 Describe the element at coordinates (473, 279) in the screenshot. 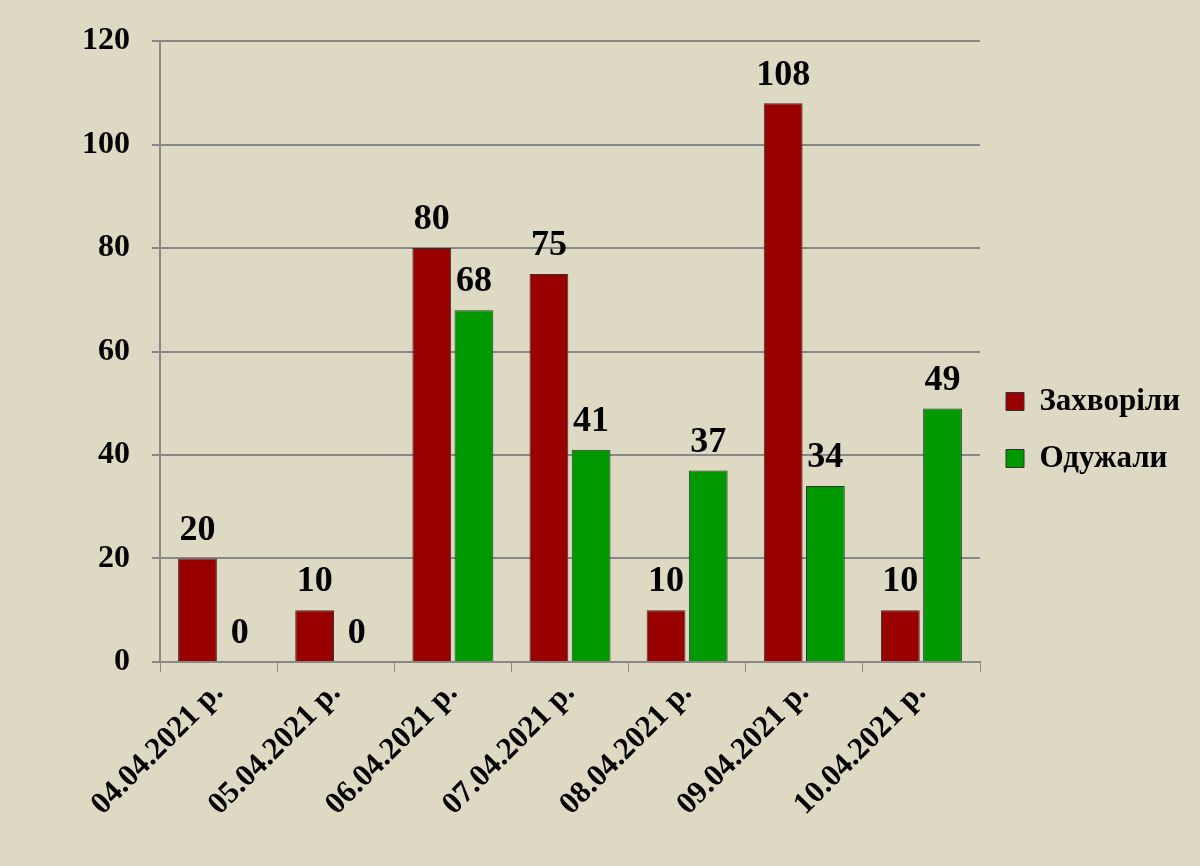

I see `data-label: 68` at that location.